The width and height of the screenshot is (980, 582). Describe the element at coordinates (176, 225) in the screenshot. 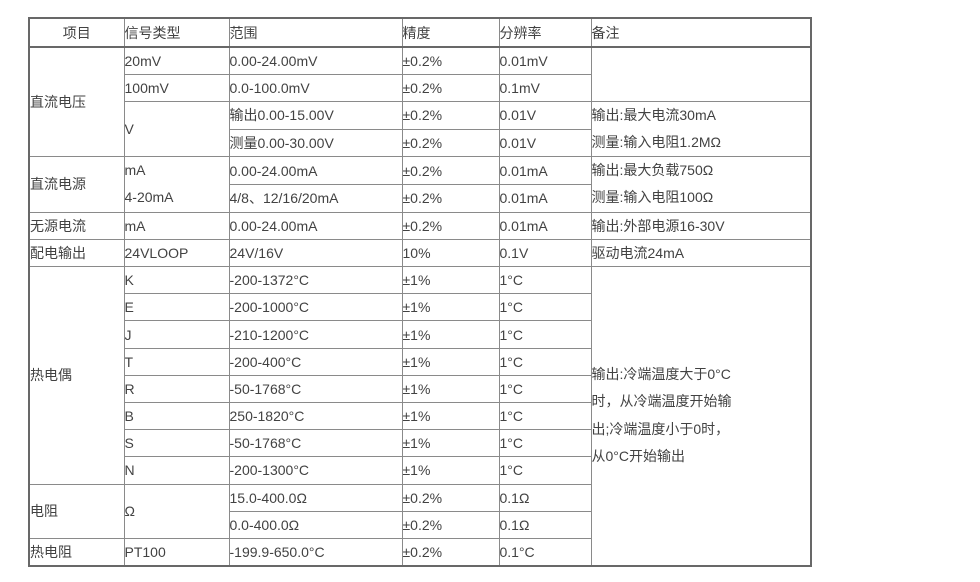

I see `cell-signal-type: mA` at that location.